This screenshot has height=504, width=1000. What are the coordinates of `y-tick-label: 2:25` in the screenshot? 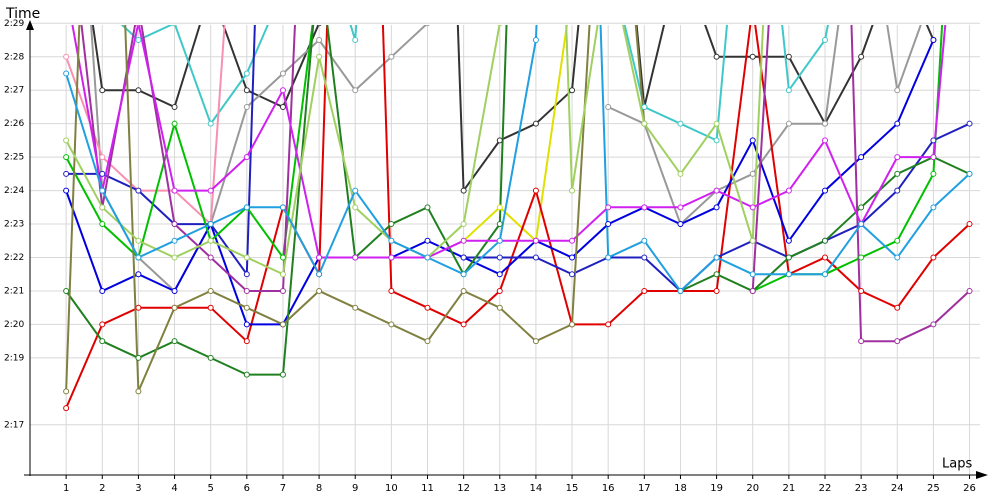 It's located at (14, 158).